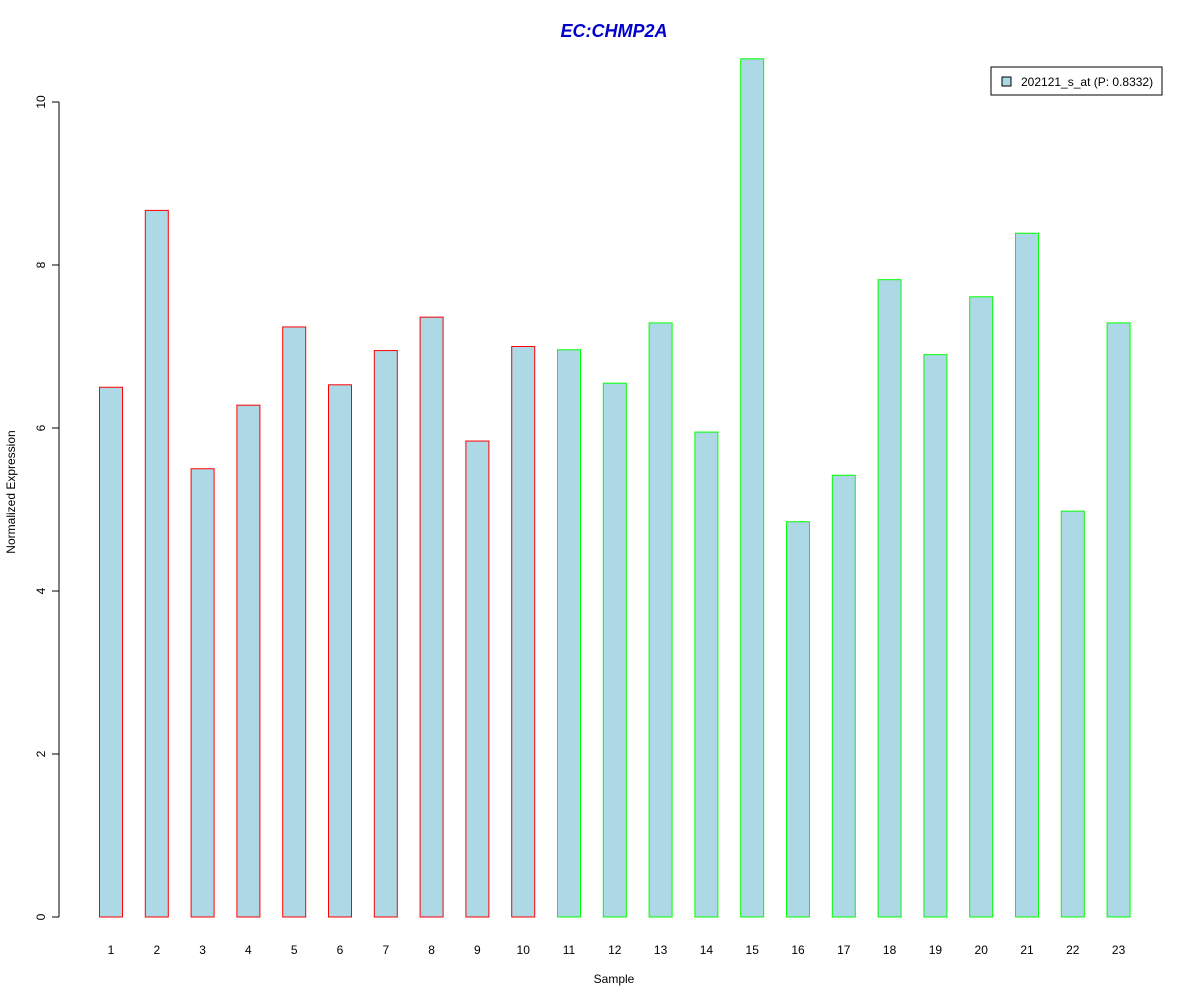 The image size is (1200, 1000). What do you see at coordinates (340, 950) in the screenshot?
I see `x-tick-label: 6` at bounding box center [340, 950].